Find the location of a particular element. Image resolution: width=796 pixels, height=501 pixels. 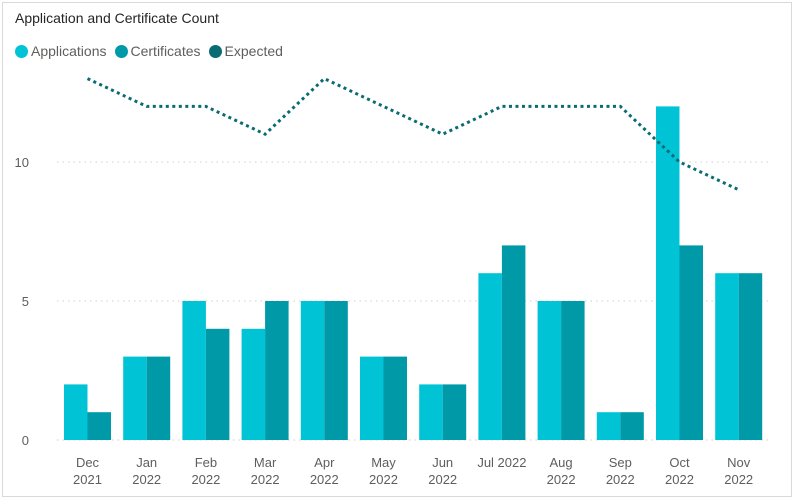

x-tick-label: Sep is located at coordinates (620, 462).